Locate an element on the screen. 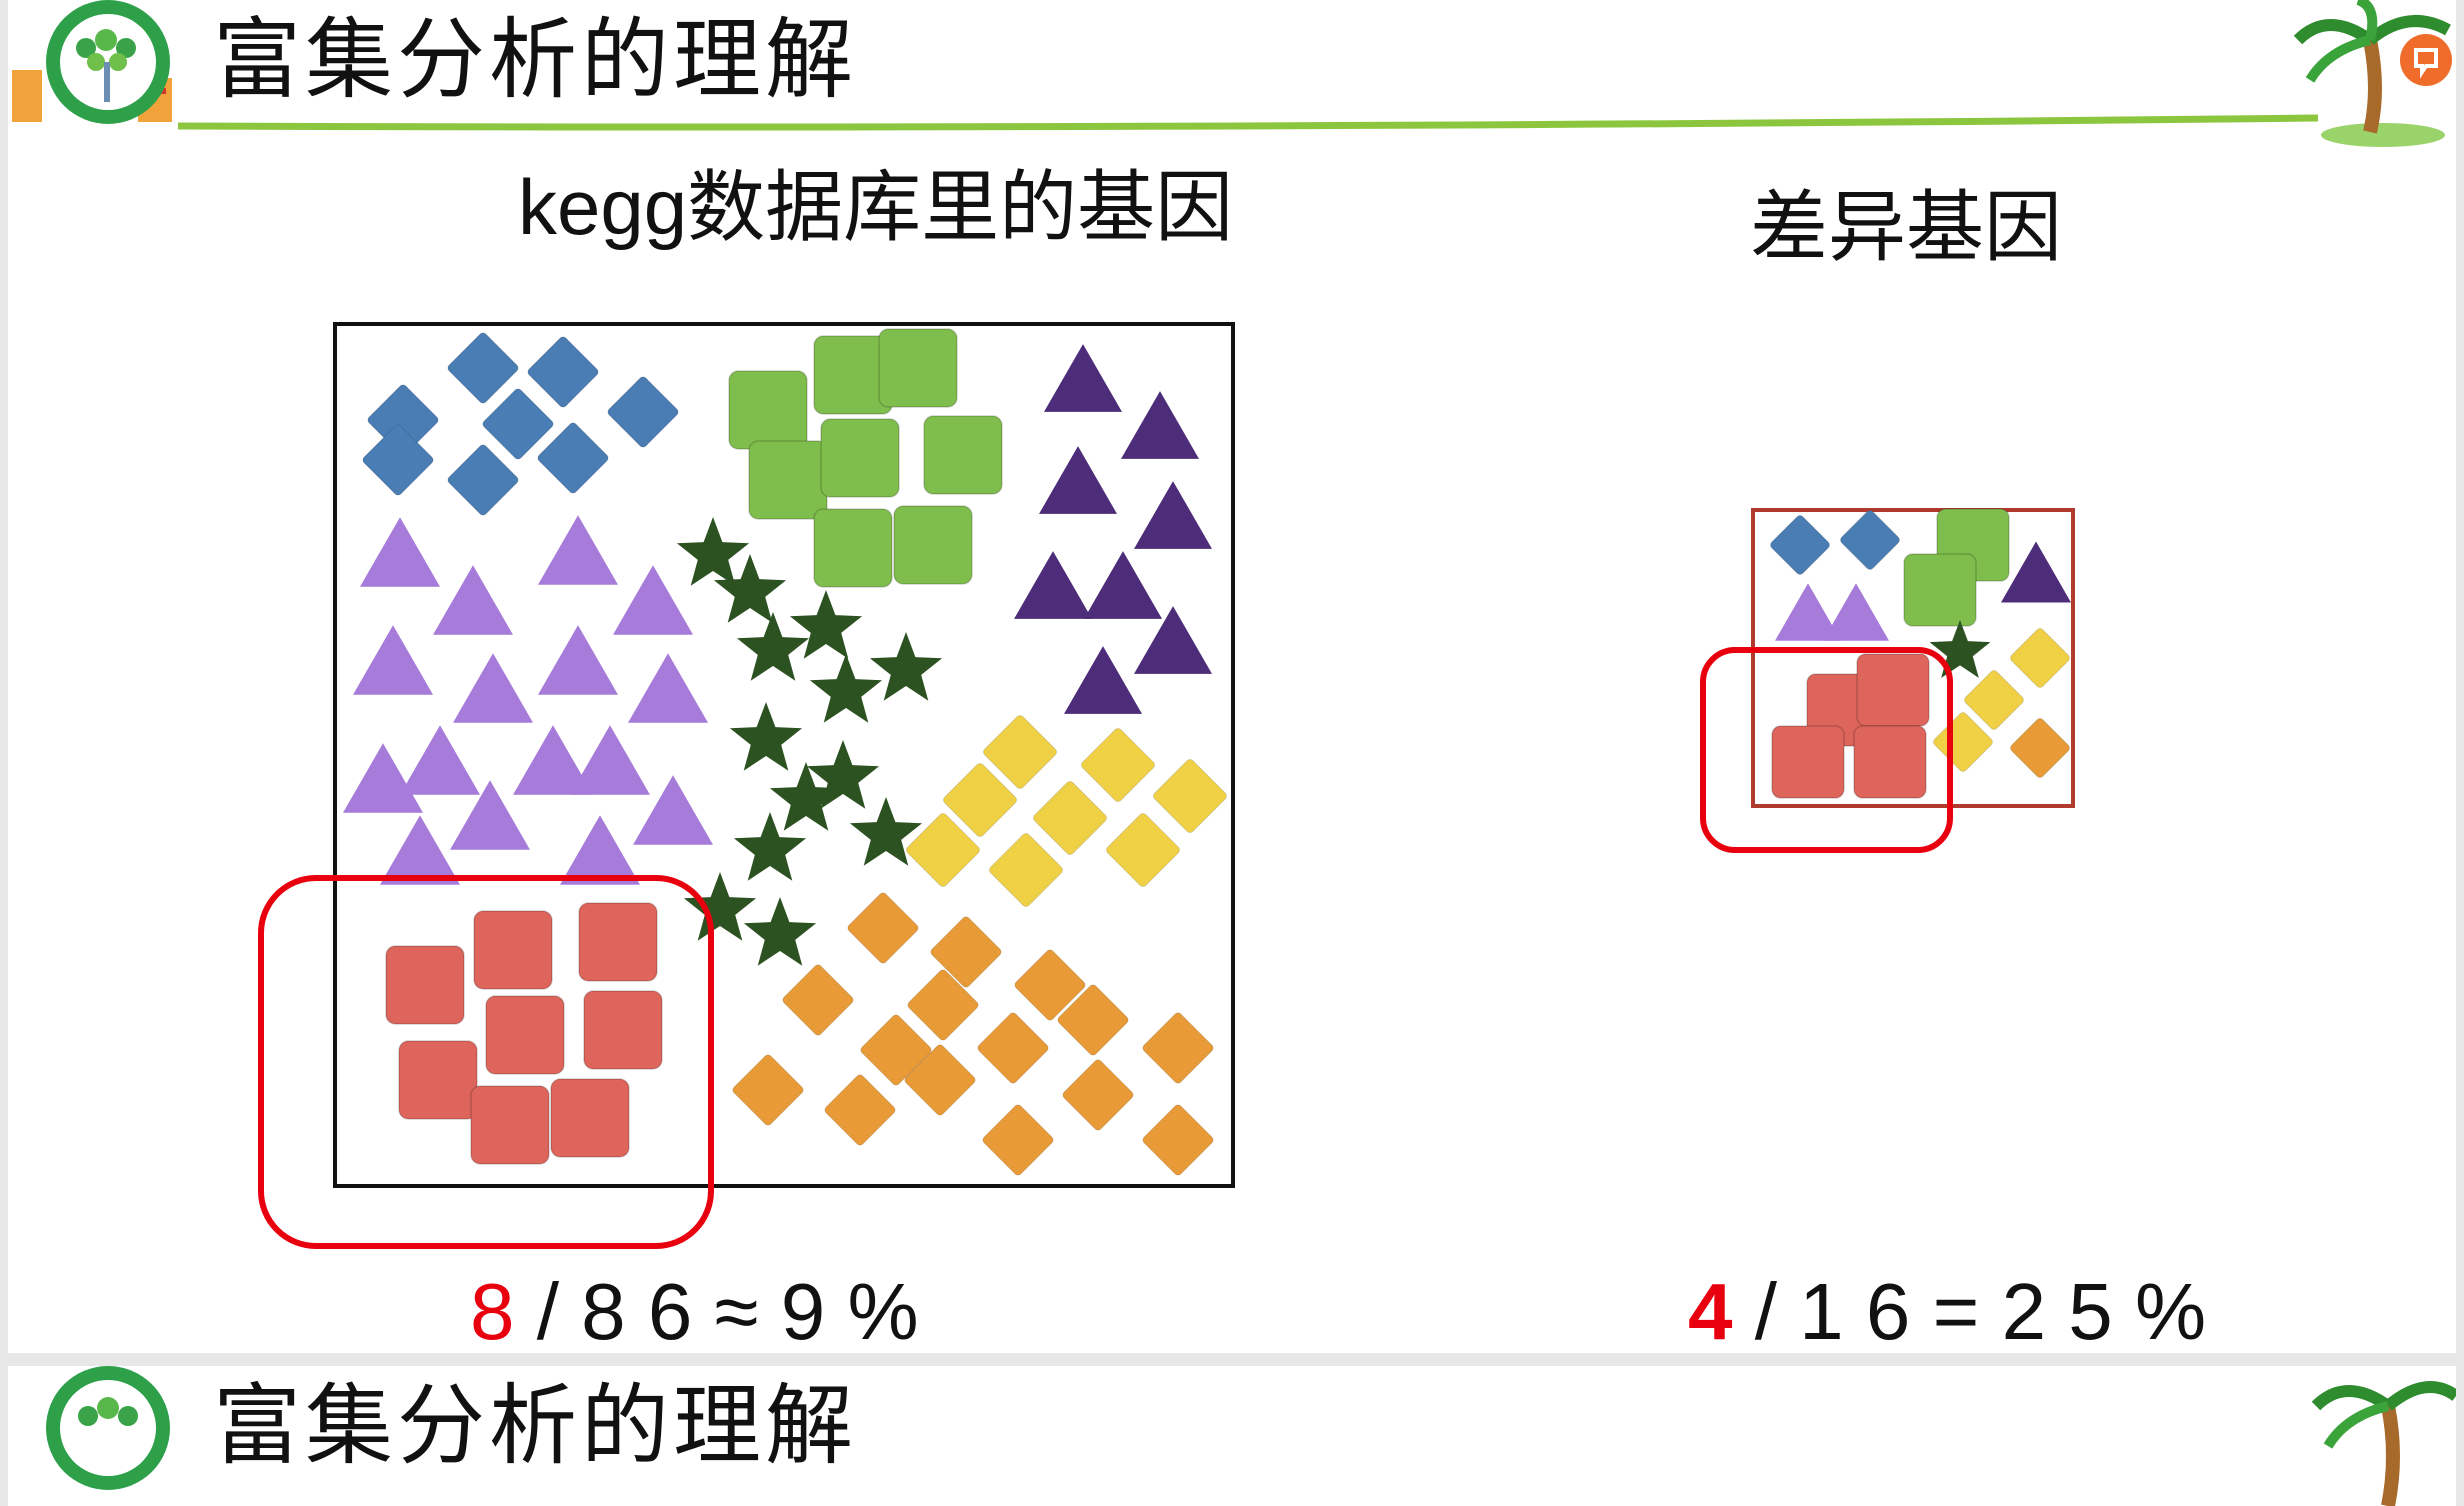  kegg-highlight-box is located at coordinates (486, 1062).